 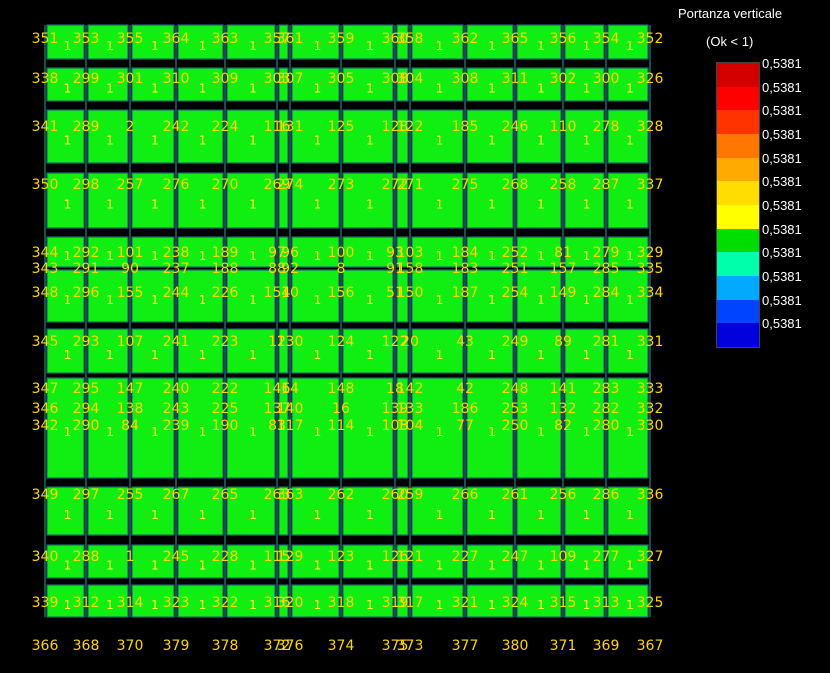 I want to click on node-label: 8, so click(x=341, y=269).